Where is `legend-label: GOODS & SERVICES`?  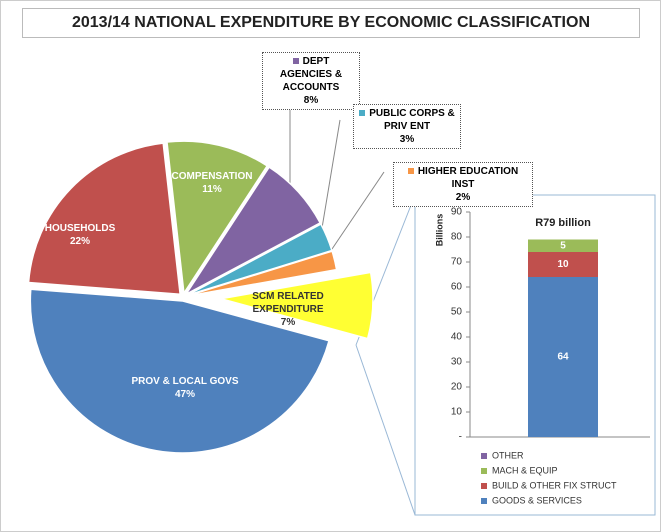 legend-label: GOODS & SERVICES is located at coordinates (537, 500).